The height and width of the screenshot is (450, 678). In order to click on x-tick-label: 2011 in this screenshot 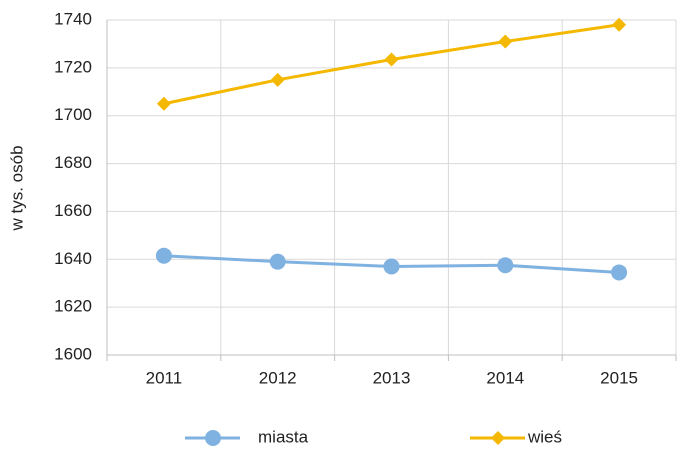, I will do `click(164, 377)`.